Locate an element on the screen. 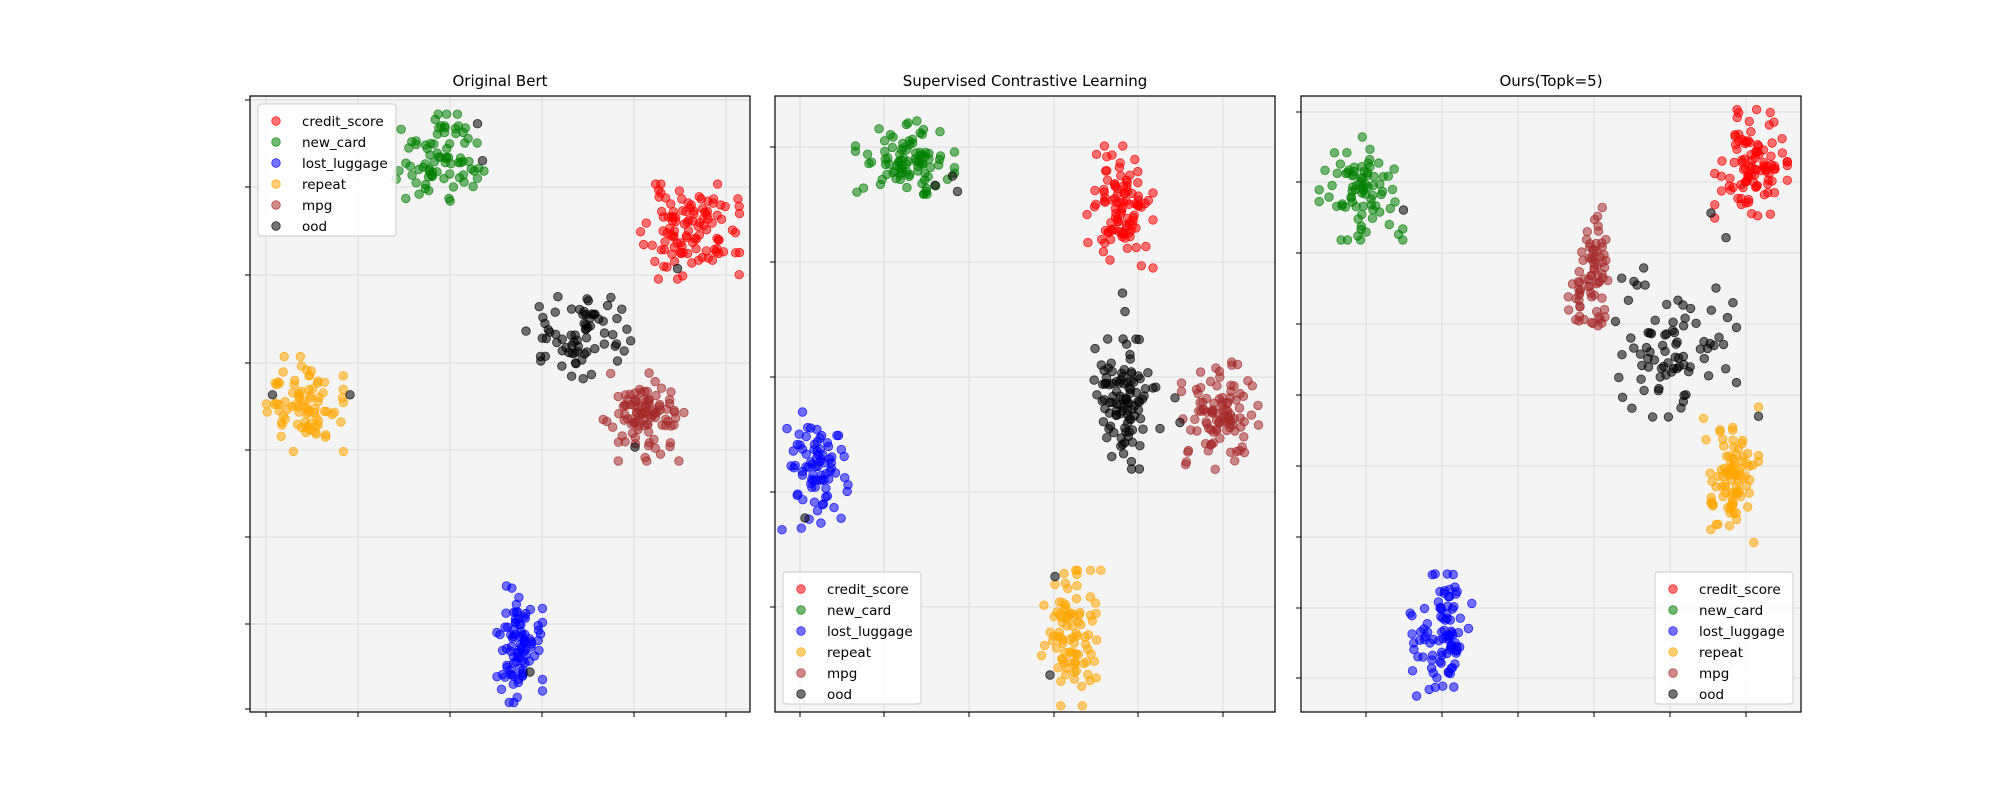 This screenshot has width=2000, height=800. legend-item-credit_score: credit_score is located at coordinates (852, 590).